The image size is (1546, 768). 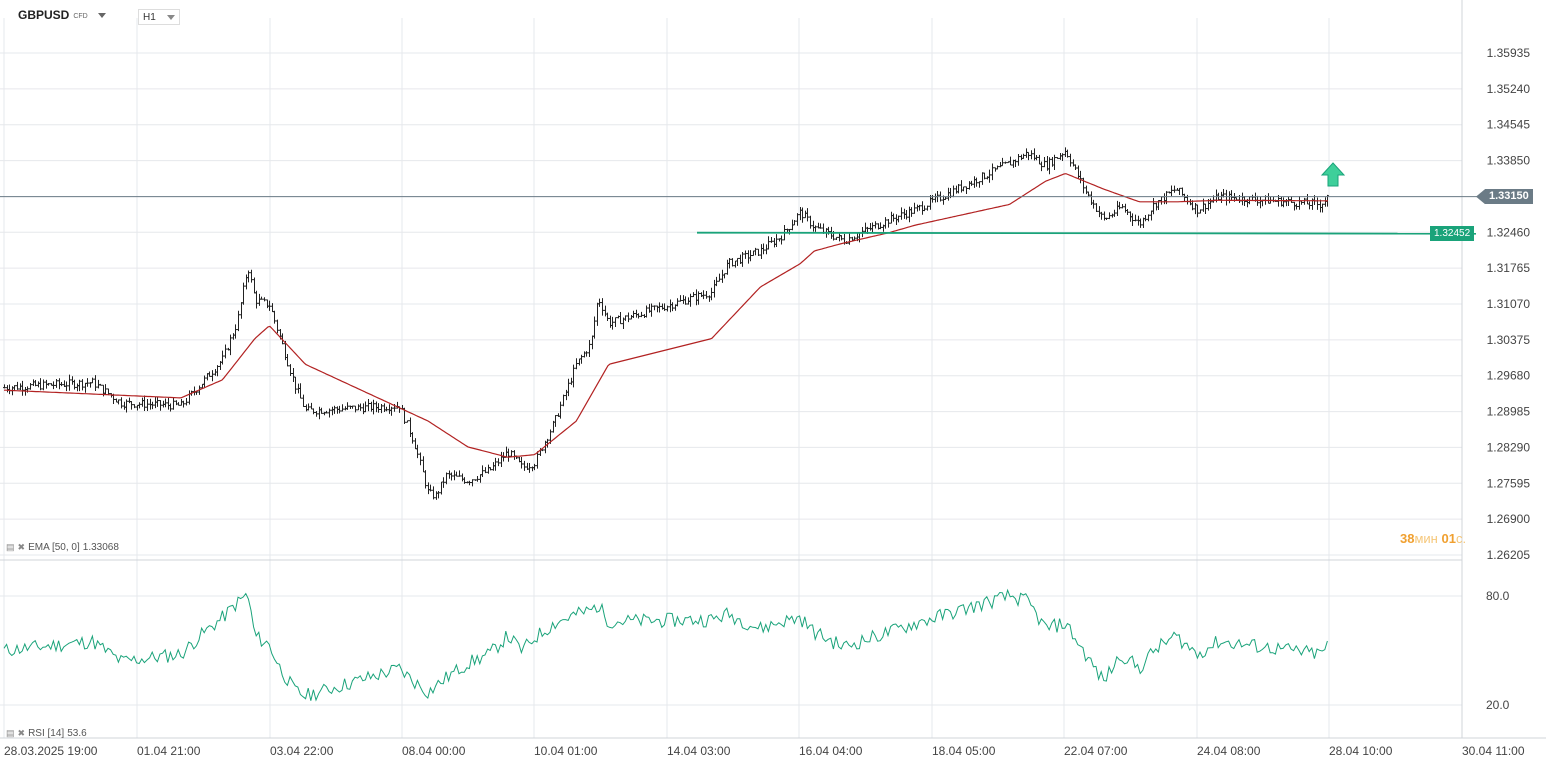 I want to click on symbol-name: GBPUSD, so click(x=44, y=15).